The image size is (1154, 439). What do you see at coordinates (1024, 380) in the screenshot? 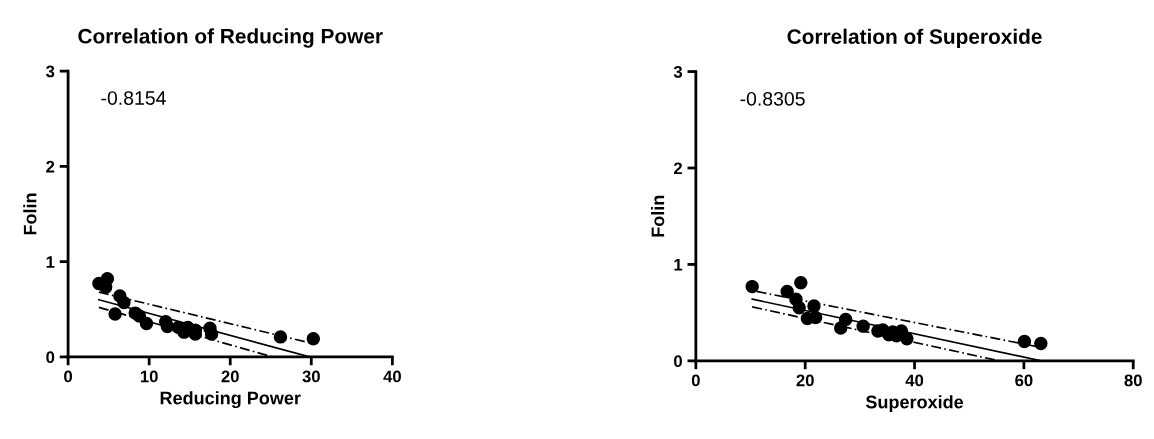
I see `x-tick-label: 60` at bounding box center [1024, 380].